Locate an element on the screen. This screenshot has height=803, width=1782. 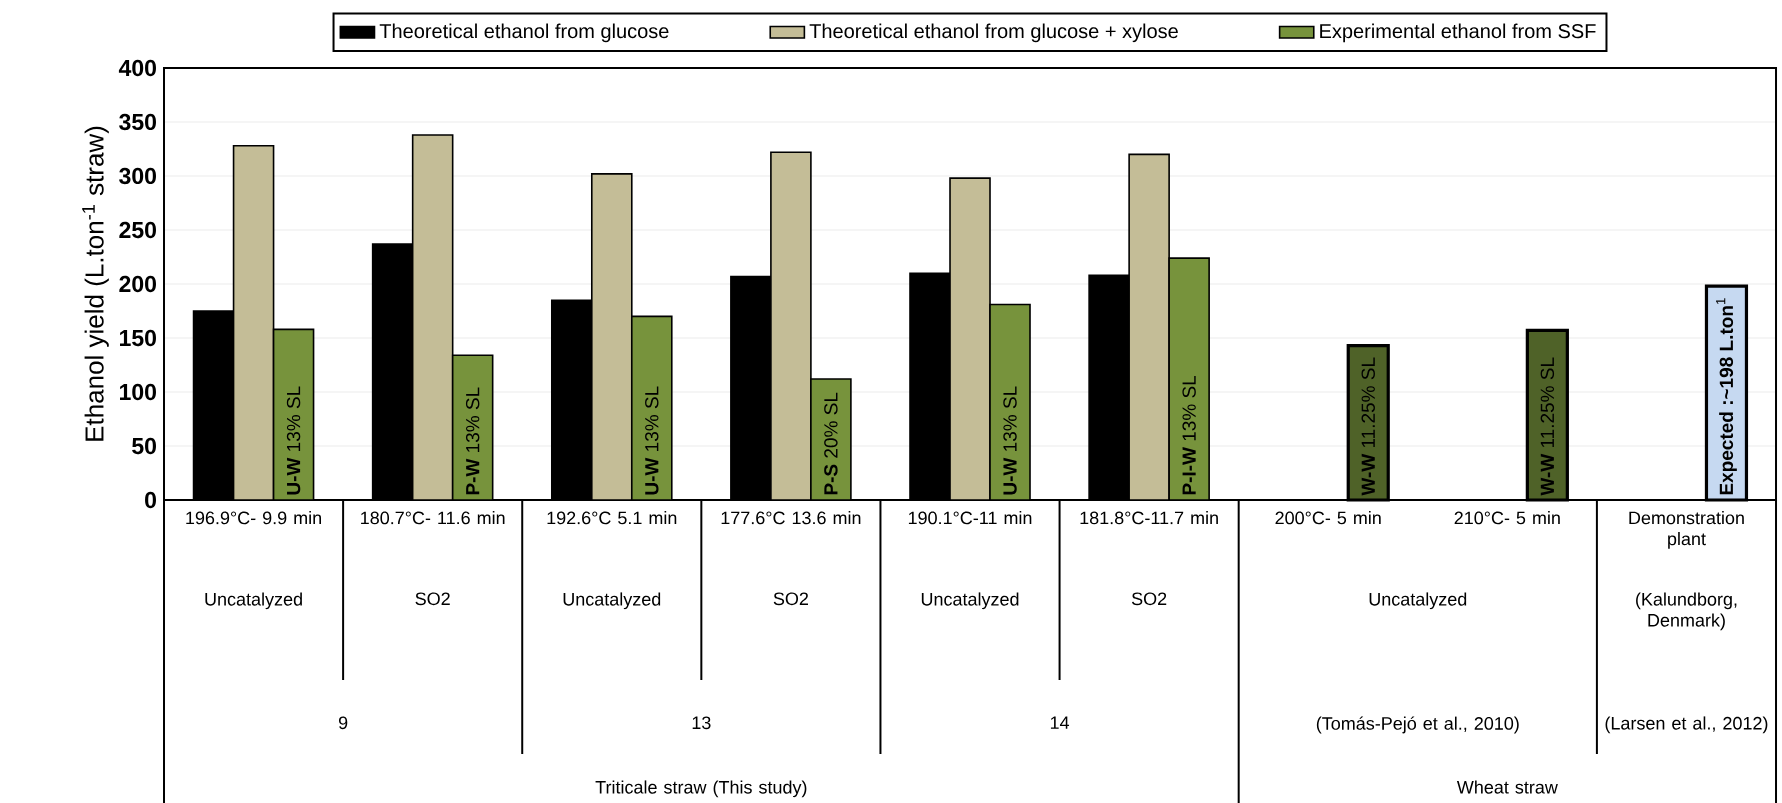
text: (Kalundborg, Denmark) is located at coordinates (1686, 611).